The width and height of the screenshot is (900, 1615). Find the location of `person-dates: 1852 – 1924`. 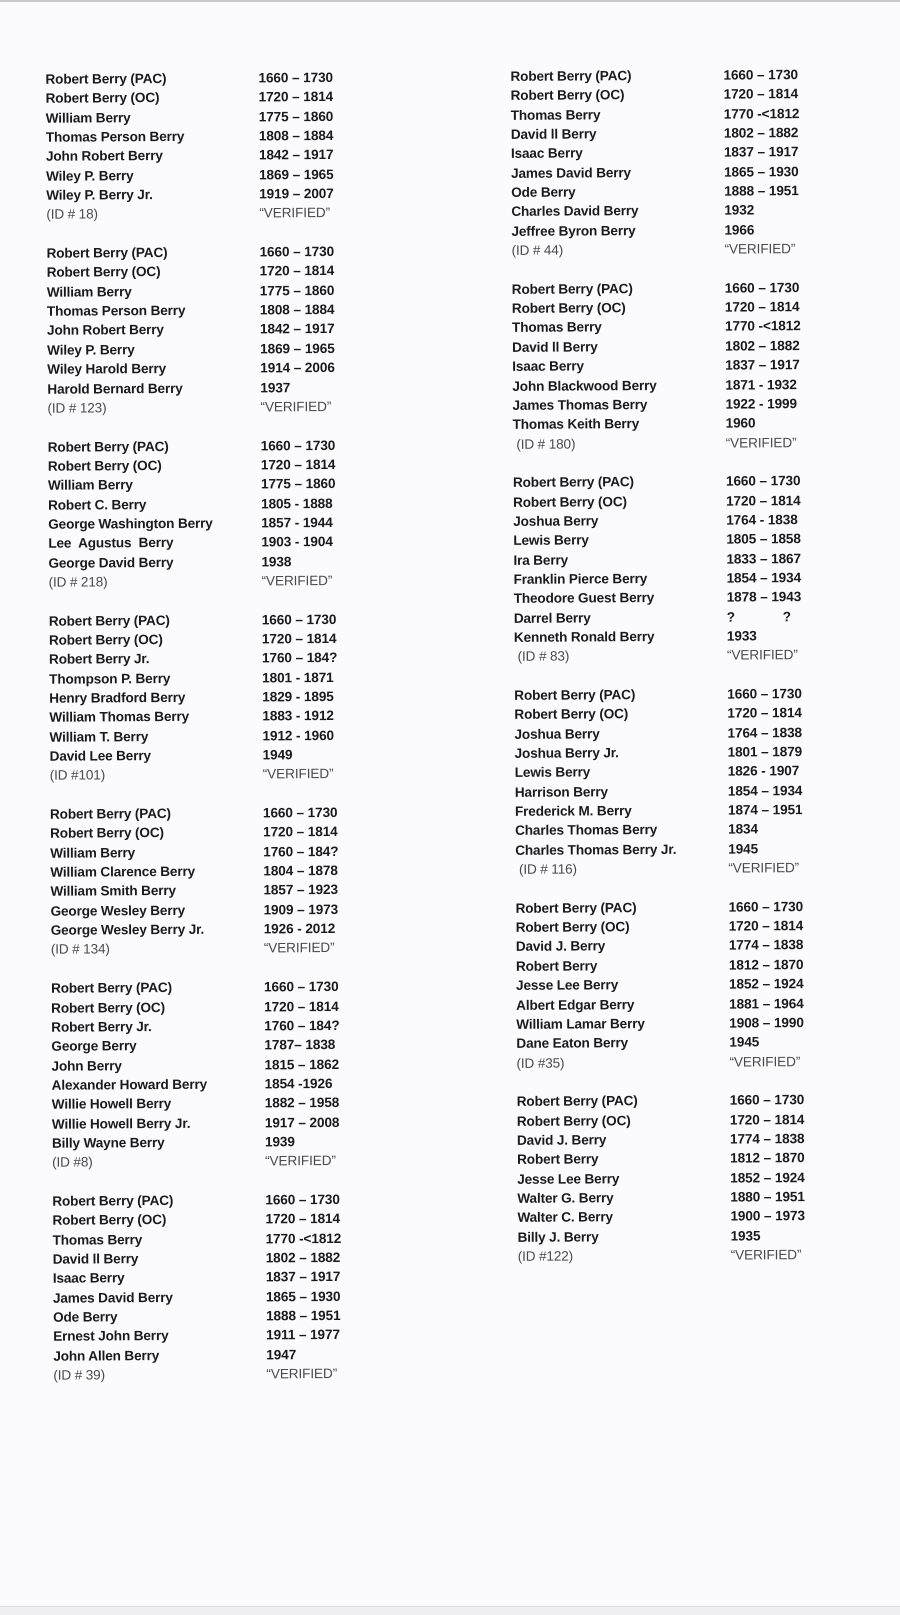

person-dates: 1852 – 1924 is located at coordinates (767, 1177).